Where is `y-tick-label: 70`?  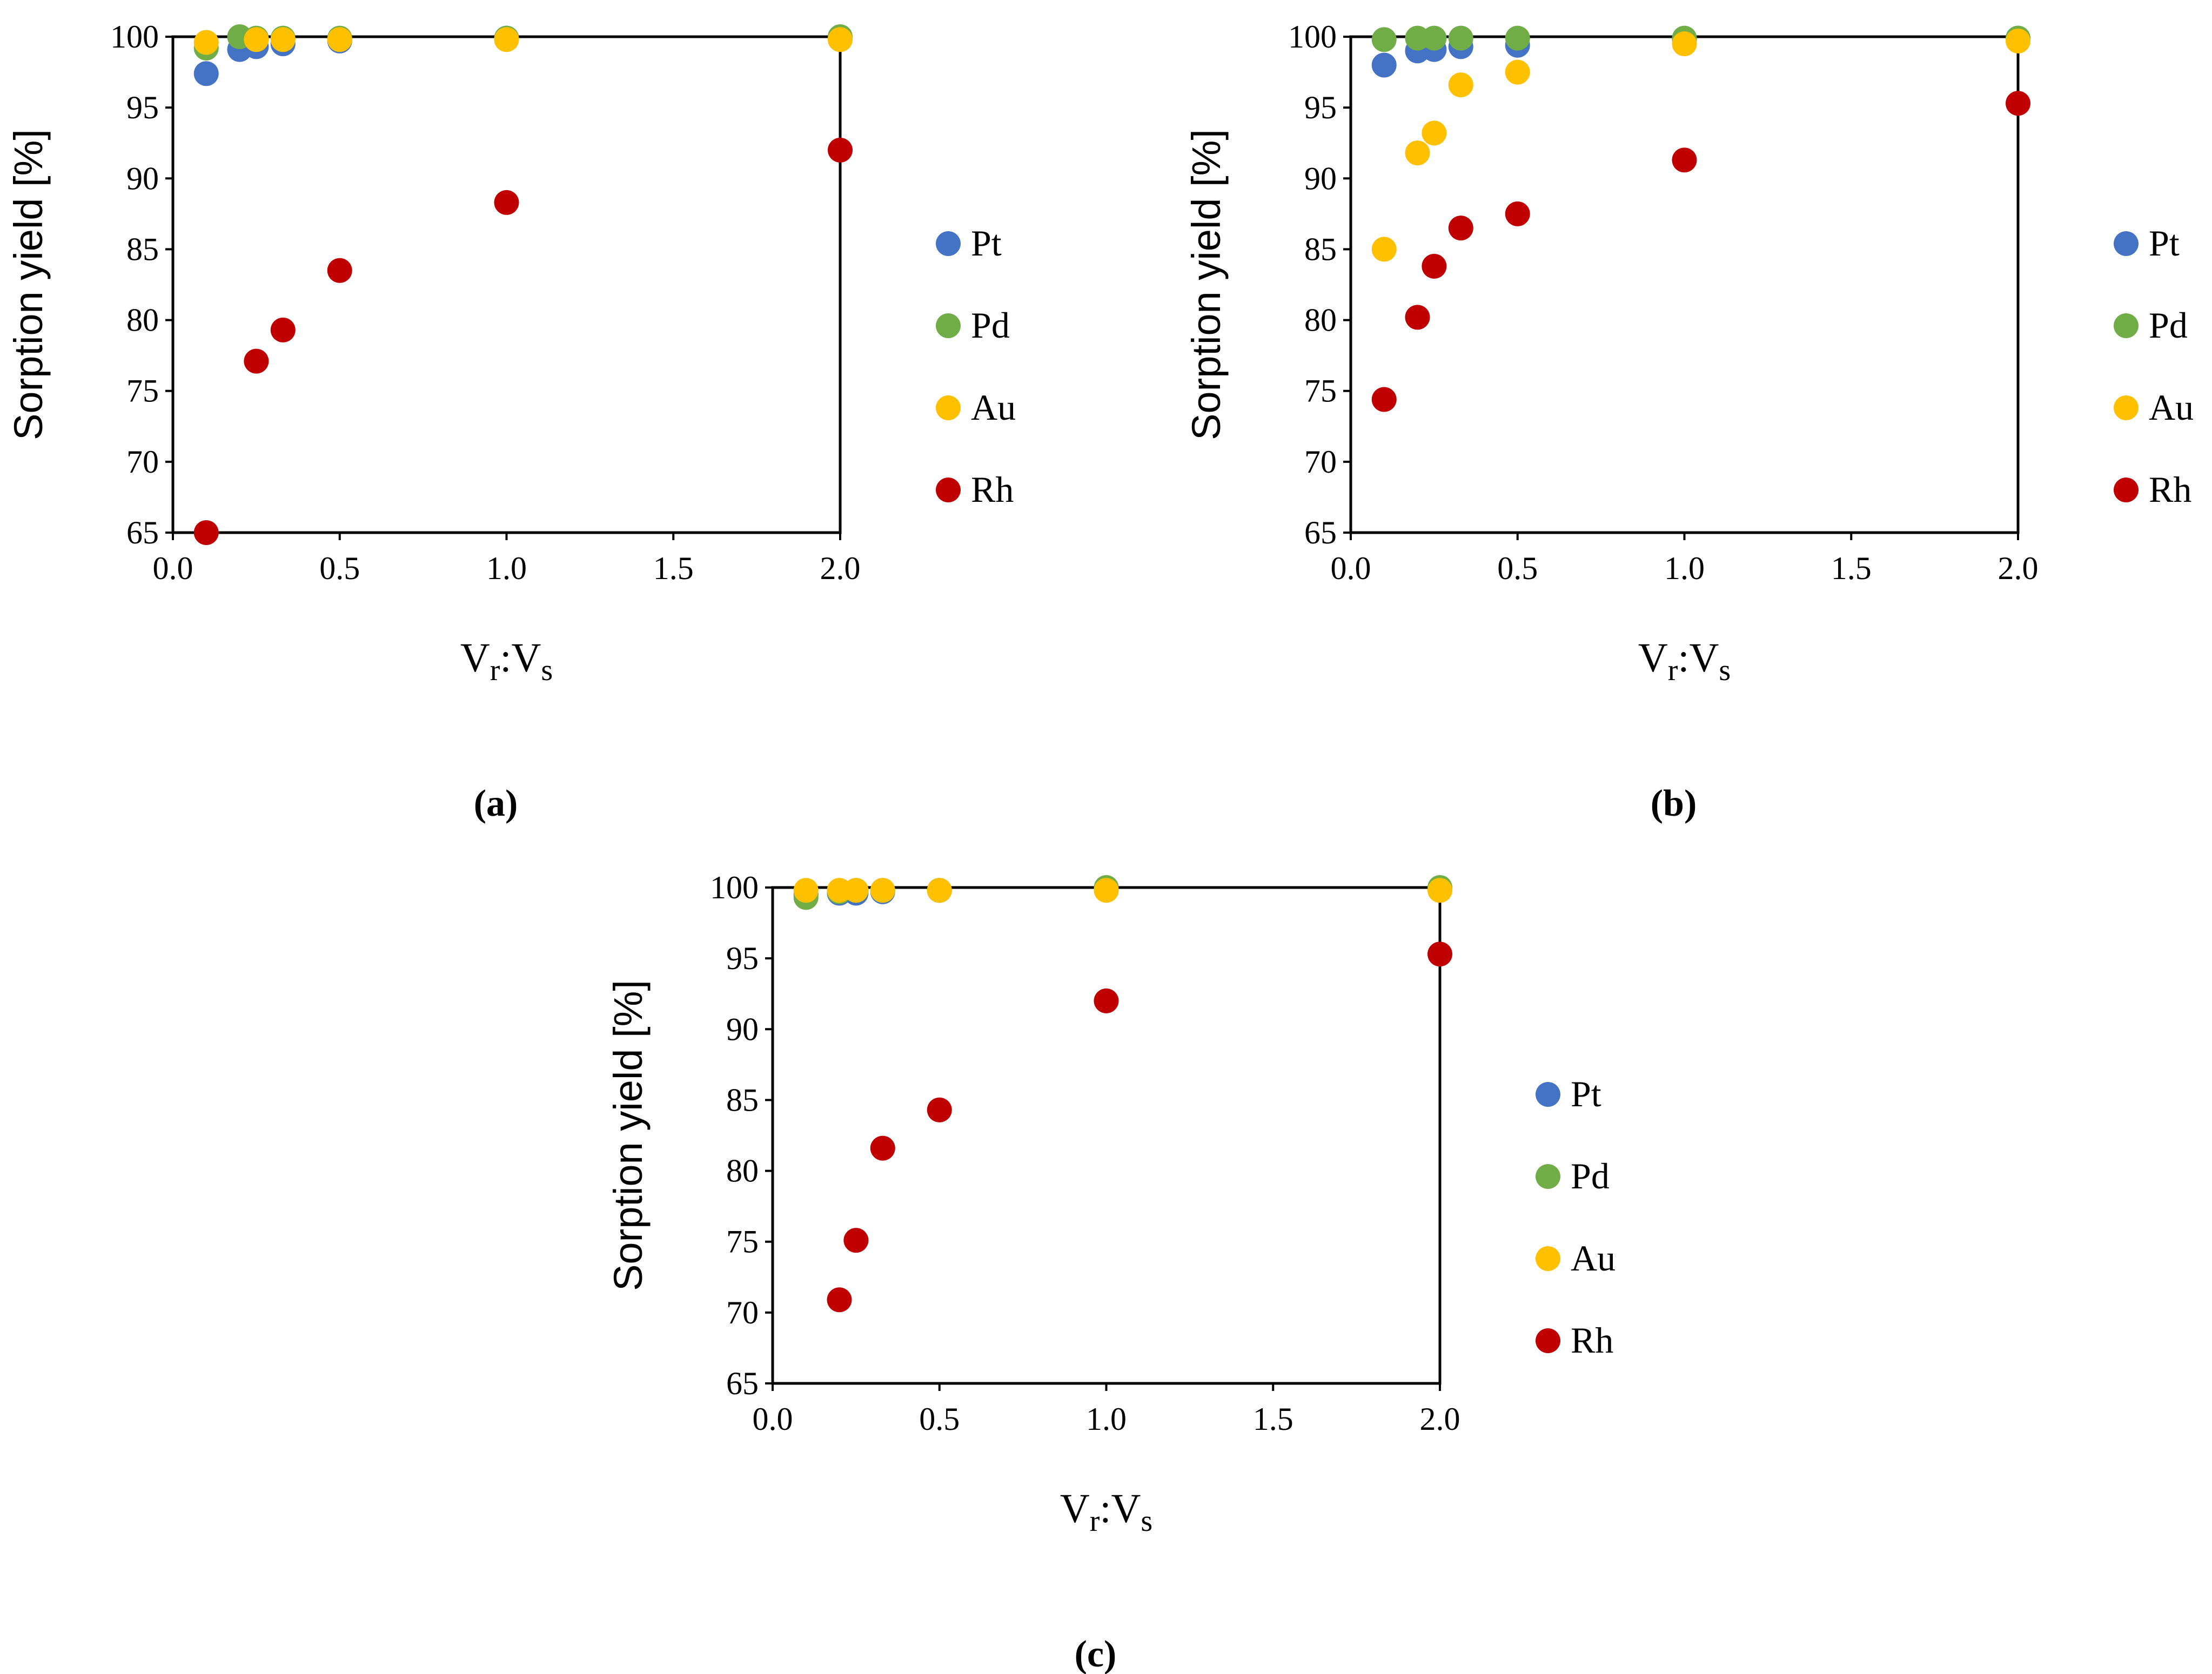 y-tick-label: 70 is located at coordinates (143, 462).